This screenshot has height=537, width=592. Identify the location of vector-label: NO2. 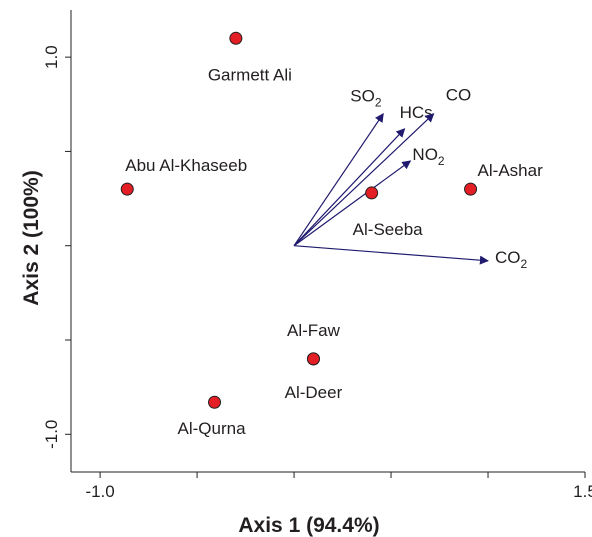
(428, 156).